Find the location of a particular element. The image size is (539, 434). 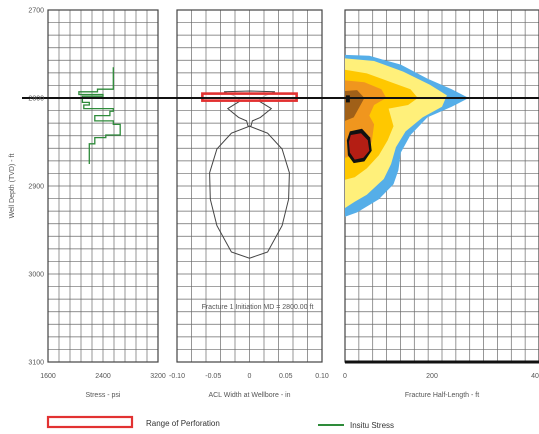

x-axis-label-fracture-half-length: Fracture Half-Length - ft is located at coordinates (442, 395).